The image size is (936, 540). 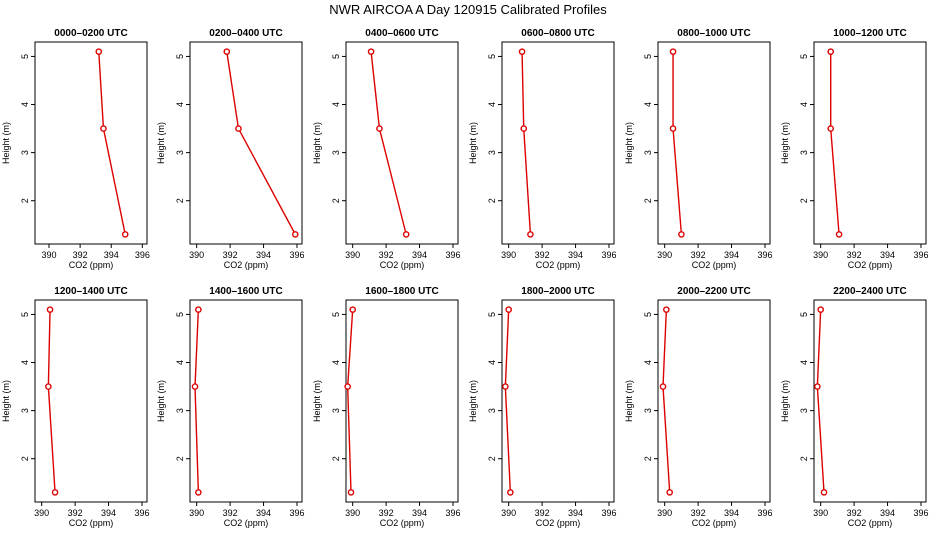 What do you see at coordinates (401, 33) in the screenshot?
I see `panel-title: 0400–0600 UTC` at bounding box center [401, 33].